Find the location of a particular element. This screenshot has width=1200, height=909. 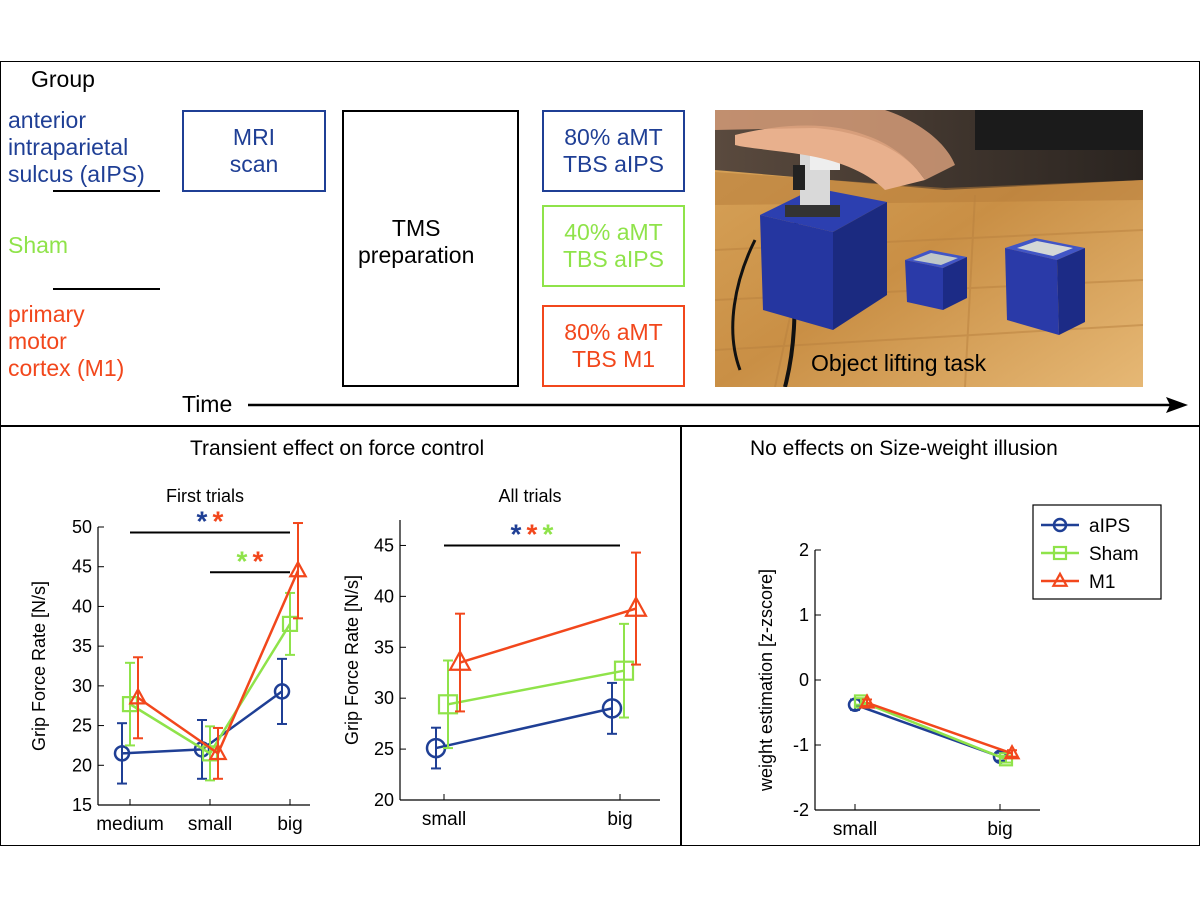

legend-label: aIPS is located at coordinates (1109, 526).